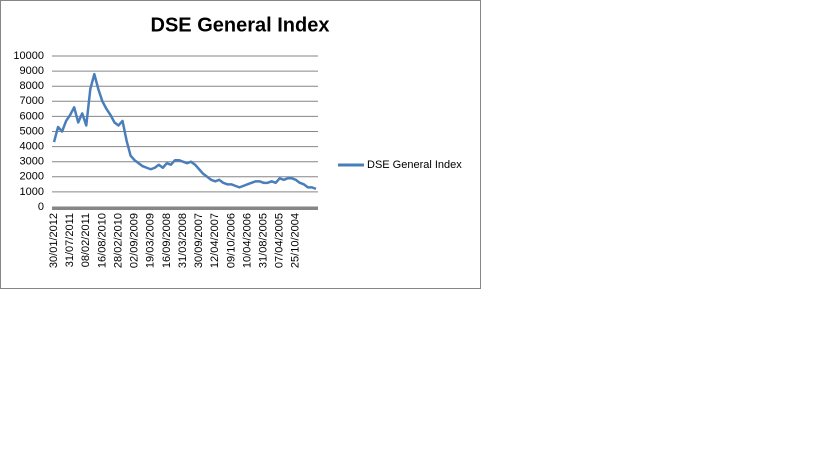 Image resolution: width=819 pixels, height=465 pixels. Describe the element at coordinates (240, 25) in the screenshot. I see `chart-title: DSE General Index` at that location.